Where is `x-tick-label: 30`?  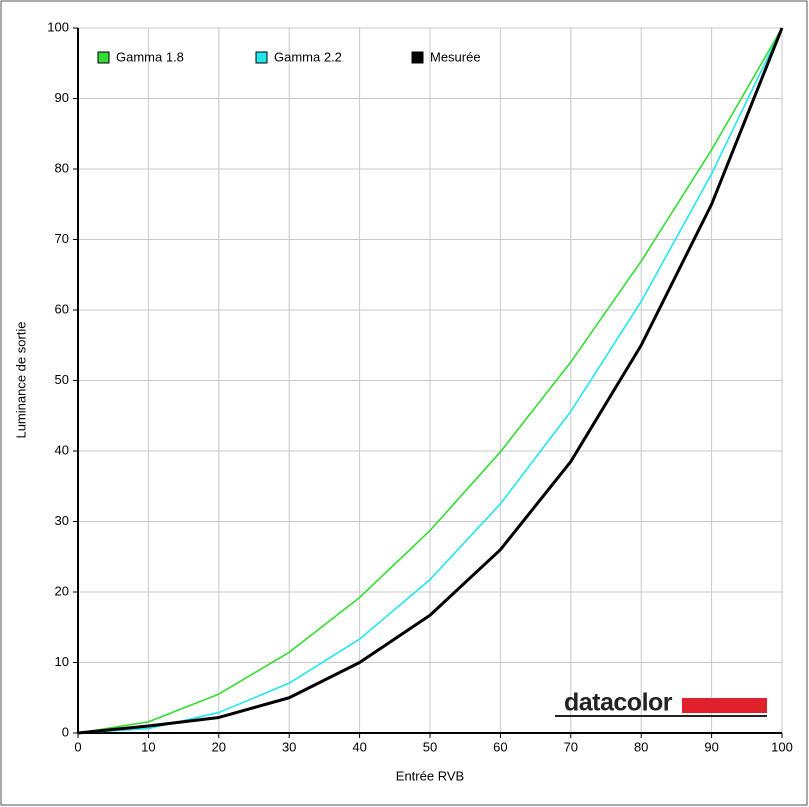
x-tick-label: 30 is located at coordinates (289, 746).